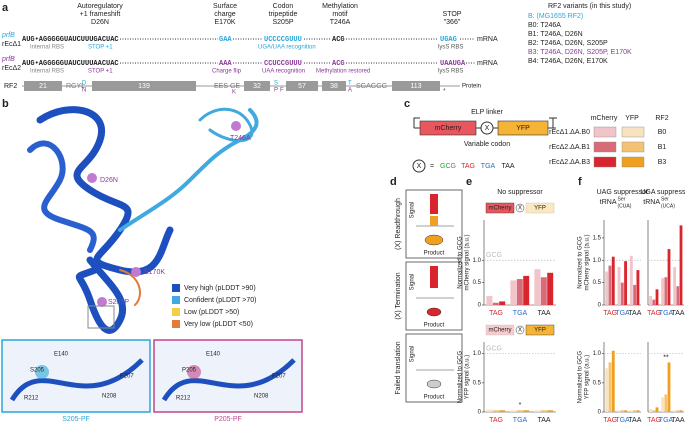  Describe the element at coordinates (484, 145) in the screenshot. I see `construct` at that location.